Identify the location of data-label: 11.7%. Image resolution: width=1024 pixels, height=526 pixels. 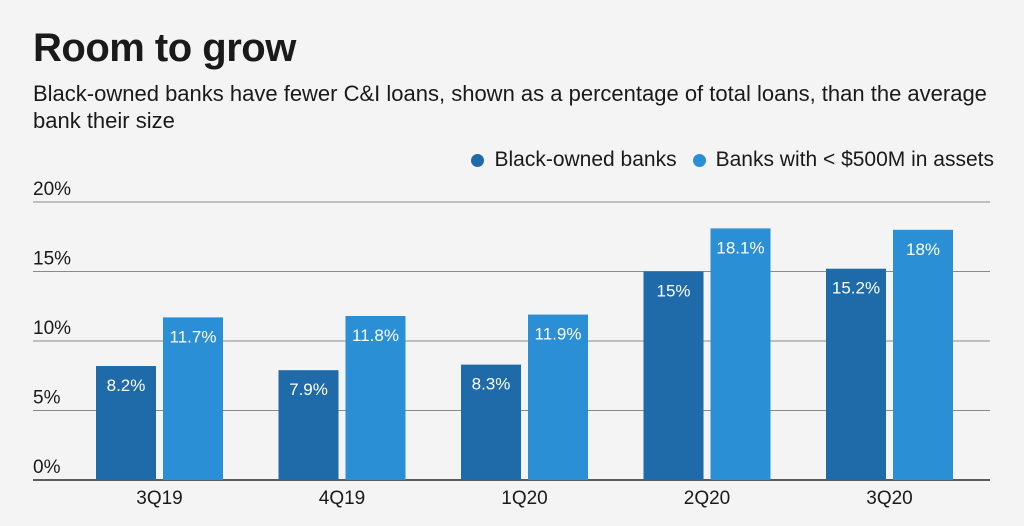
(193, 336).